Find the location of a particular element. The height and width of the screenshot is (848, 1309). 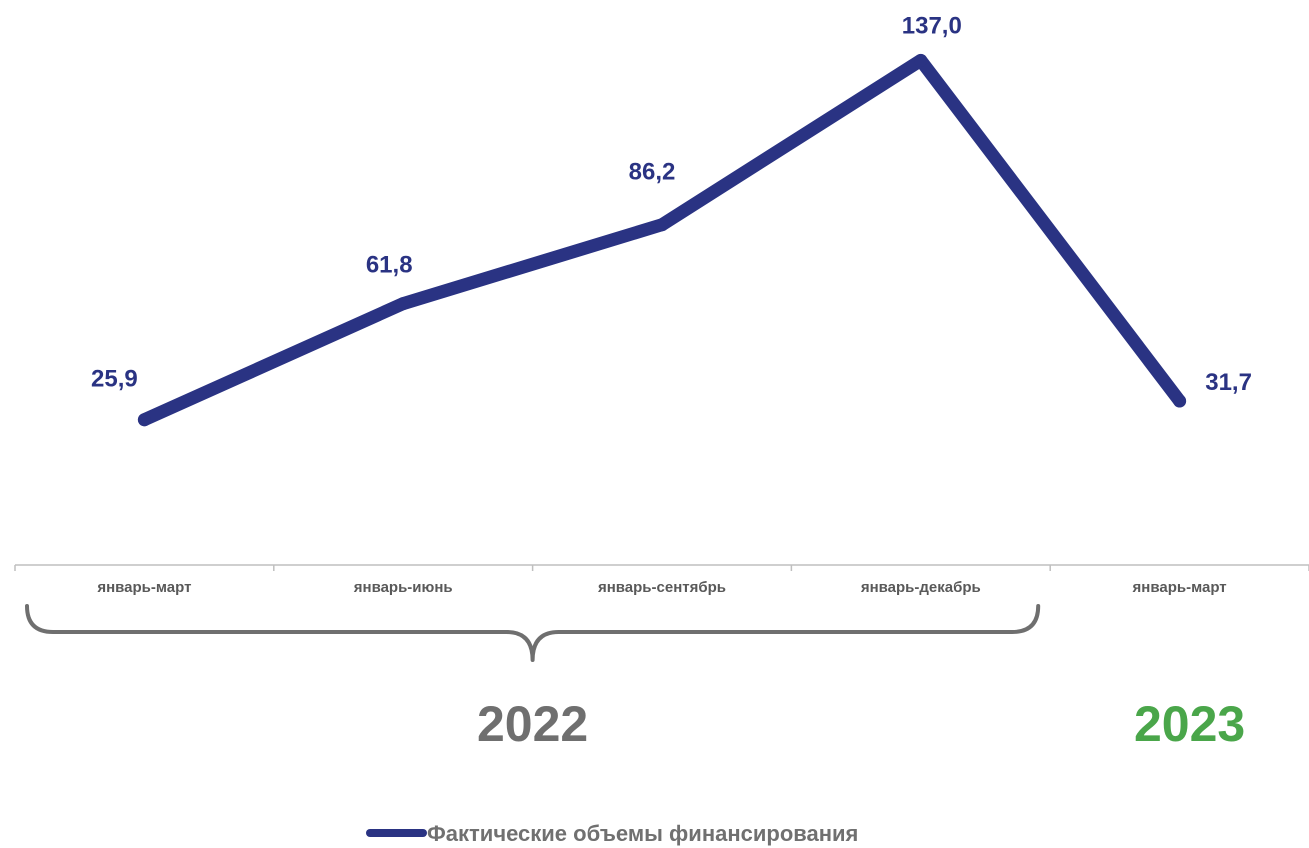

data-label: 31,7 is located at coordinates (1228, 382).